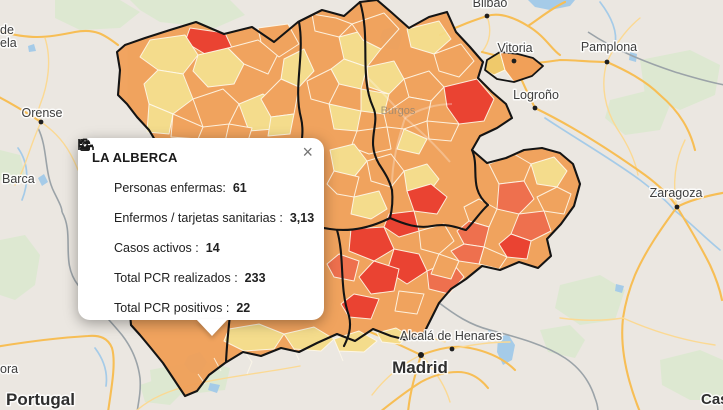 The width and height of the screenshot is (723, 410). What do you see at coordinates (410, 132) in the screenshot?
I see `basemap-roads-through-overlay` at bounding box center [410, 132].